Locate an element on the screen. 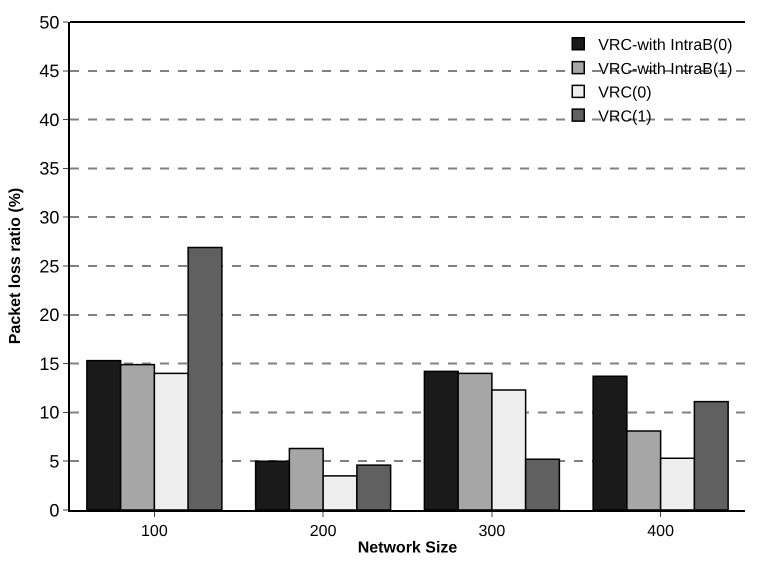 This screenshot has height=565, width=760. x-tick-label: 200 is located at coordinates (323, 531).